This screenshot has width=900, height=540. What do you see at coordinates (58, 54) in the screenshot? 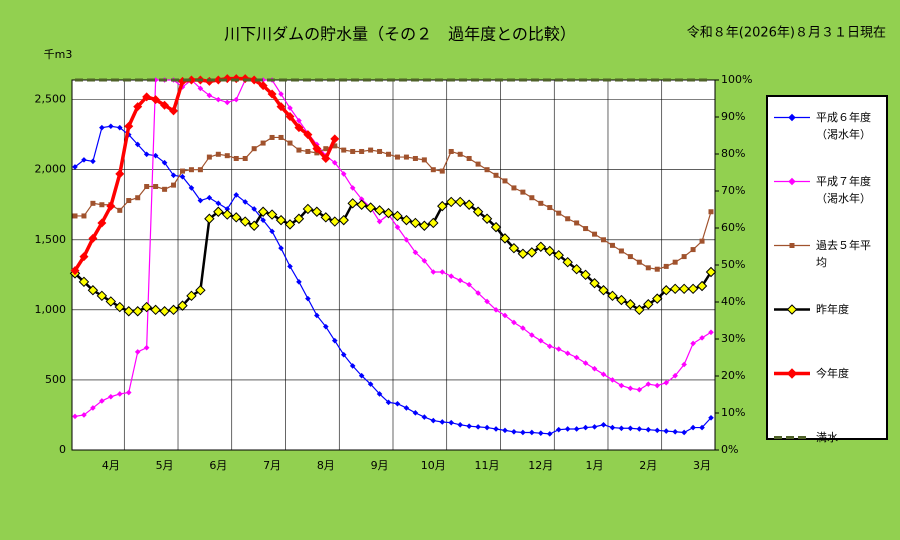
I see `y-axis-label: 千m3` at bounding box center [58, 54].